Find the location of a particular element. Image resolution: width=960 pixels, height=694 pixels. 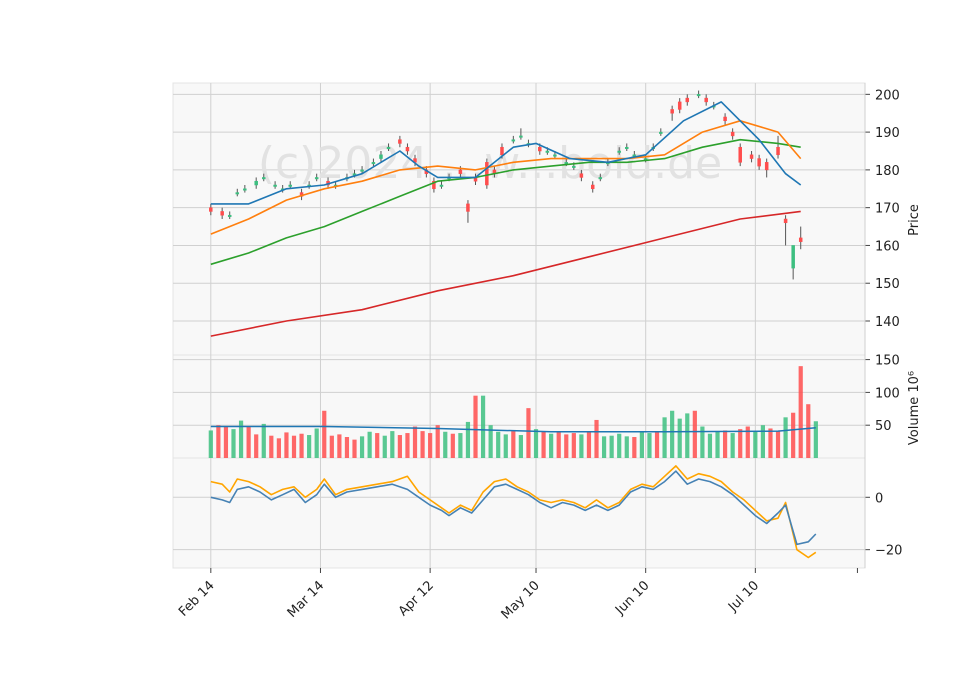

ma-mid-line is located at coordinates (506, 177).